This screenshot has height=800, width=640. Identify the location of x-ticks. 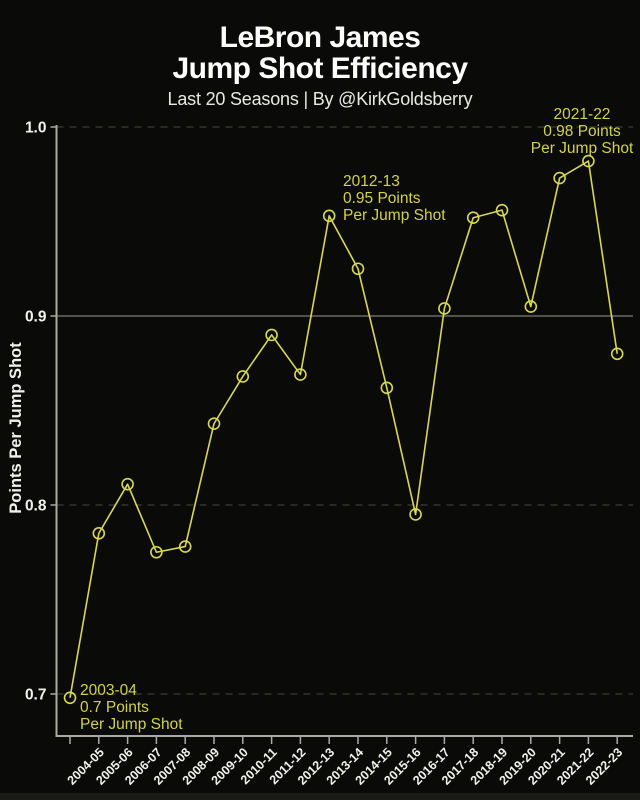
(343, 740).